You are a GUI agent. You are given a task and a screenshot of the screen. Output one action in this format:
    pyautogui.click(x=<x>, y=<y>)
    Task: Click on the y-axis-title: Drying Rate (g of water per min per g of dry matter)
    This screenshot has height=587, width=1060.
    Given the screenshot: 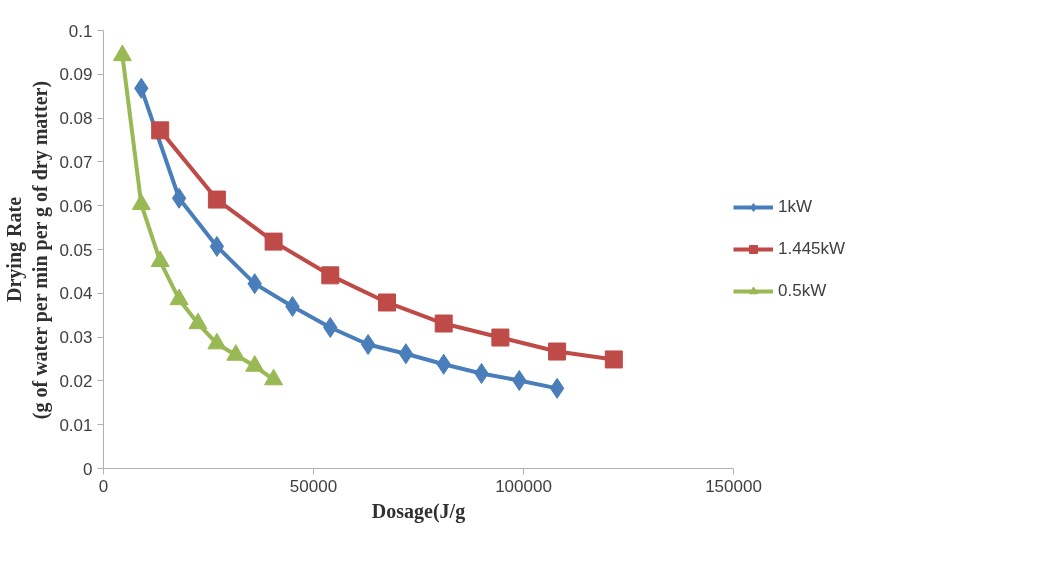 What is the action you would take?
    pyautogui.click(x=28, y=250)
    